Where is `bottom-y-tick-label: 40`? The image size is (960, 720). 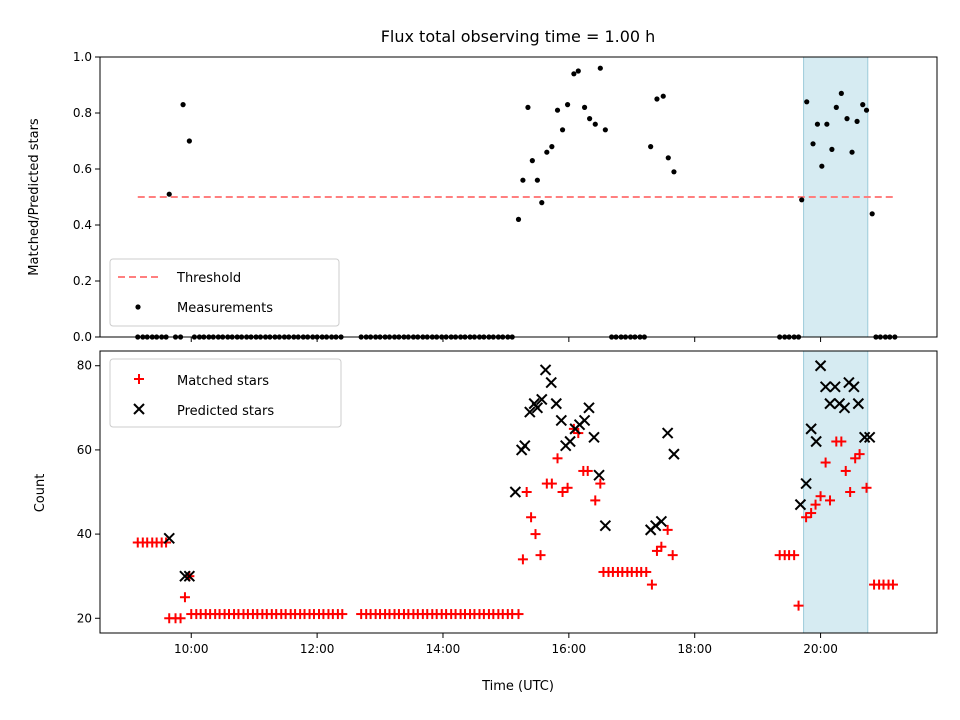
bottom-y-tick-label: 40 is located at coordinates (84, 534).